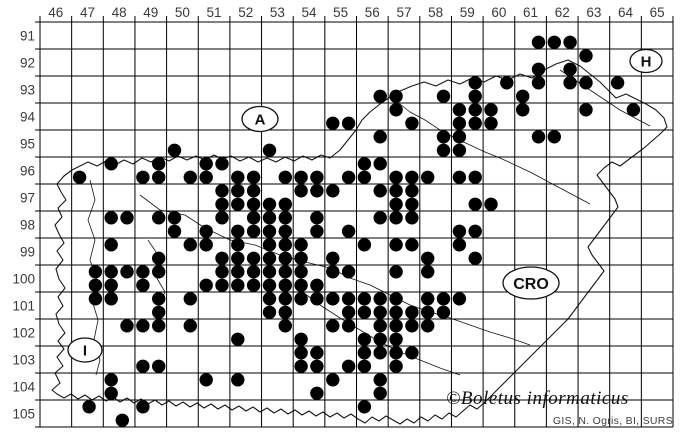 This screenshot has width=680, height=436. What do you see at coordinates (23, 278) in the screenshot?
I see `y-axis-label: 100` at bounding box center [23, 278].